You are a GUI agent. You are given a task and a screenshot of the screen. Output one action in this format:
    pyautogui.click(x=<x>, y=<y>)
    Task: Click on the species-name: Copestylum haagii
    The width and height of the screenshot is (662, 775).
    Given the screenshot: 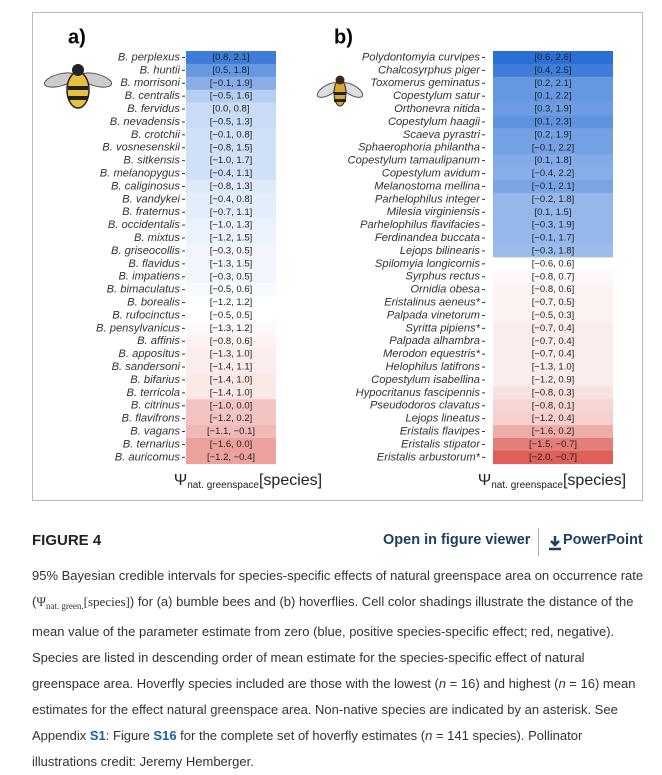 What is the action you would take?
    pyautogui.click(x=434, y=122)
    